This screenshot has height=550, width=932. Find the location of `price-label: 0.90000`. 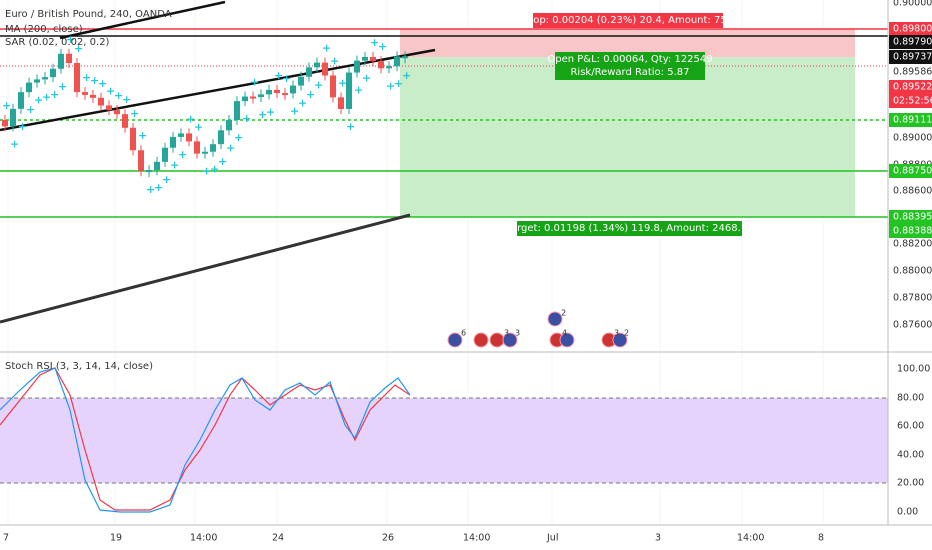

price-label: 0.90000 is located at coordinates (912, 4).